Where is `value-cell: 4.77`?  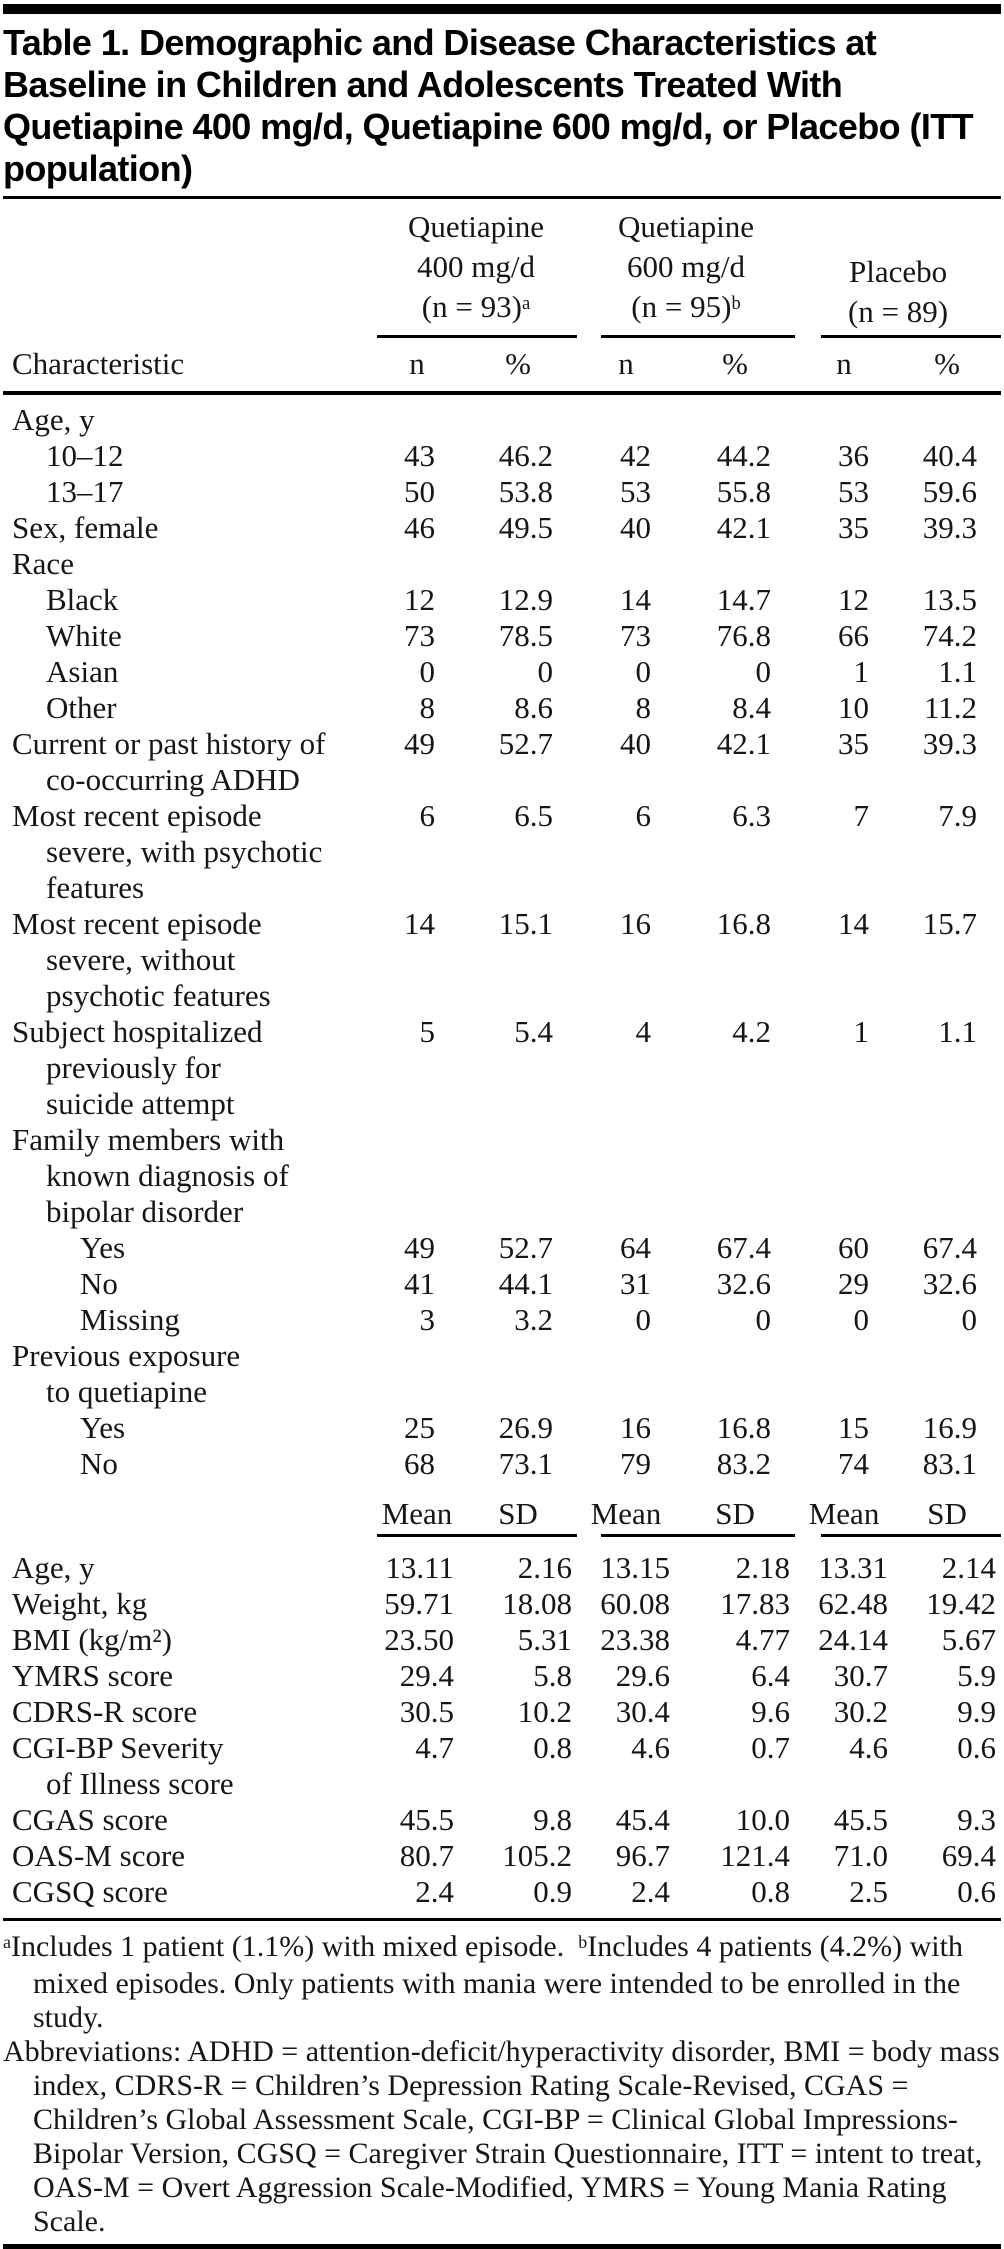
value-cell: 4.77 is located at coordinates (763, 1639).